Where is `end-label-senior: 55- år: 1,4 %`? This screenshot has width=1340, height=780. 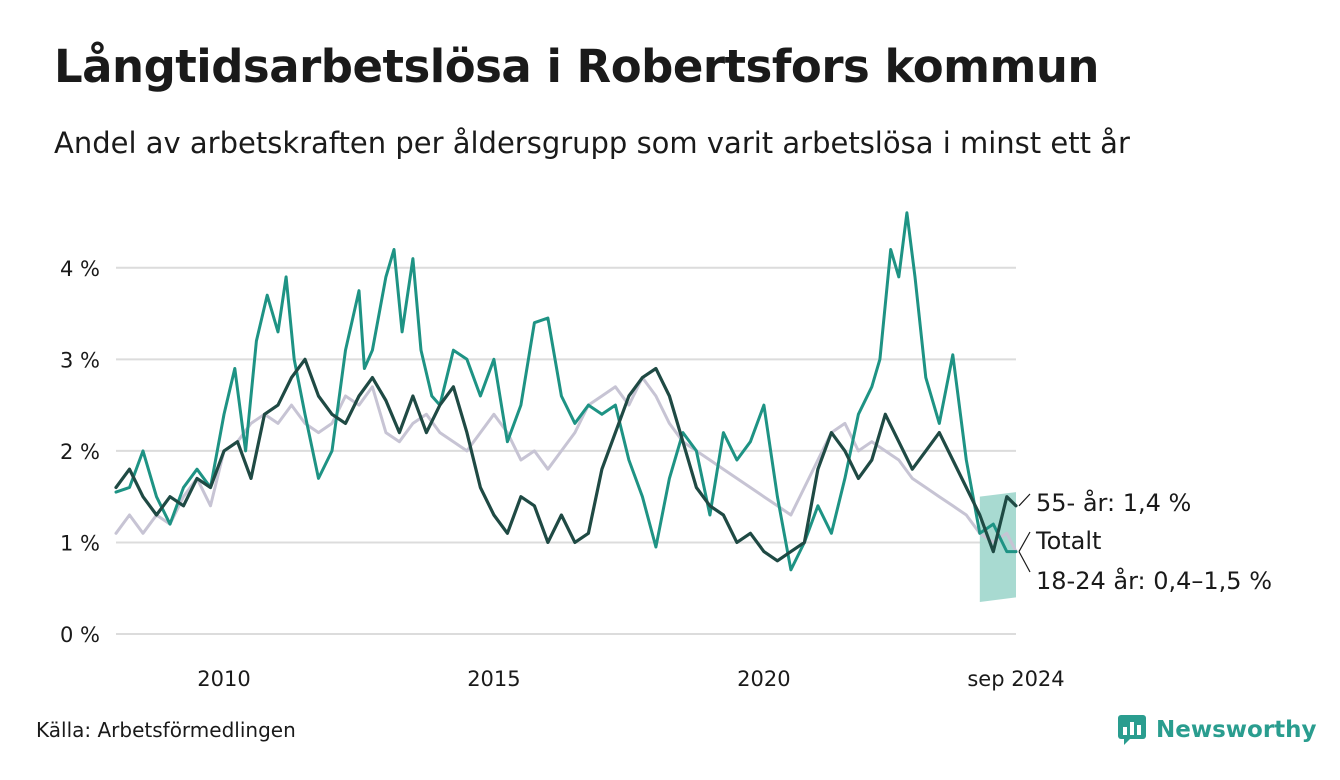 end-label-senior: 55- år: 1,4 % is located at coordinates (1113, 502).